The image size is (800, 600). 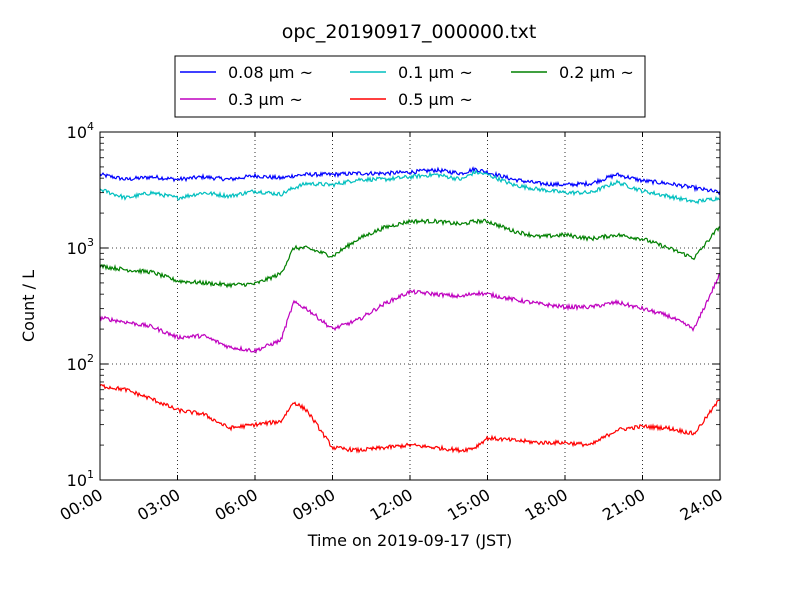 I want to click on y-axis-label: Count / L, so click(x=28, y=306).